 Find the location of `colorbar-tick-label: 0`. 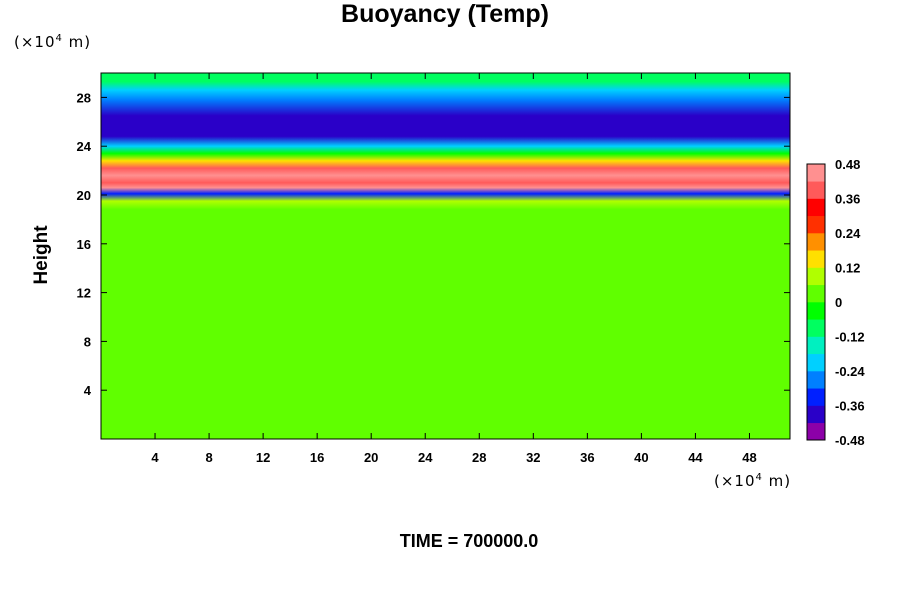

colorbar-tick-label: 0 is located at coordinates (838, 302).